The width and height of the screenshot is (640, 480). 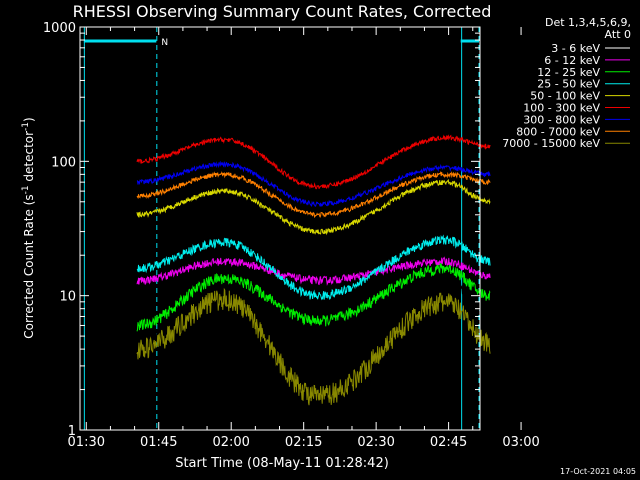 What do you see at coordinates (282, 463) in the screenshot?
I see `x-axis-label: Start Time (08-May-11 01:28:42)` at bounding box center [282, 463].